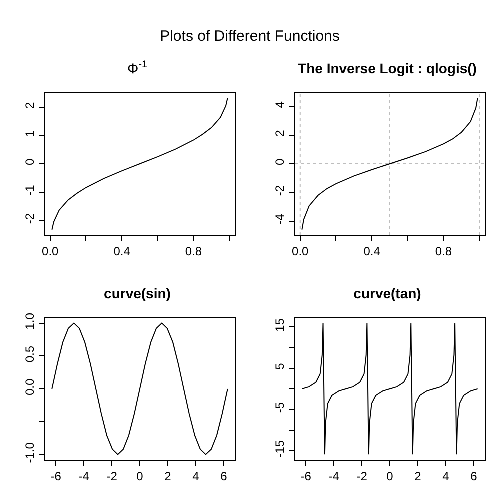 The height and width of the screenshot is (500, 500). I want to click on y-tick-label: -5, so click(280, 408).